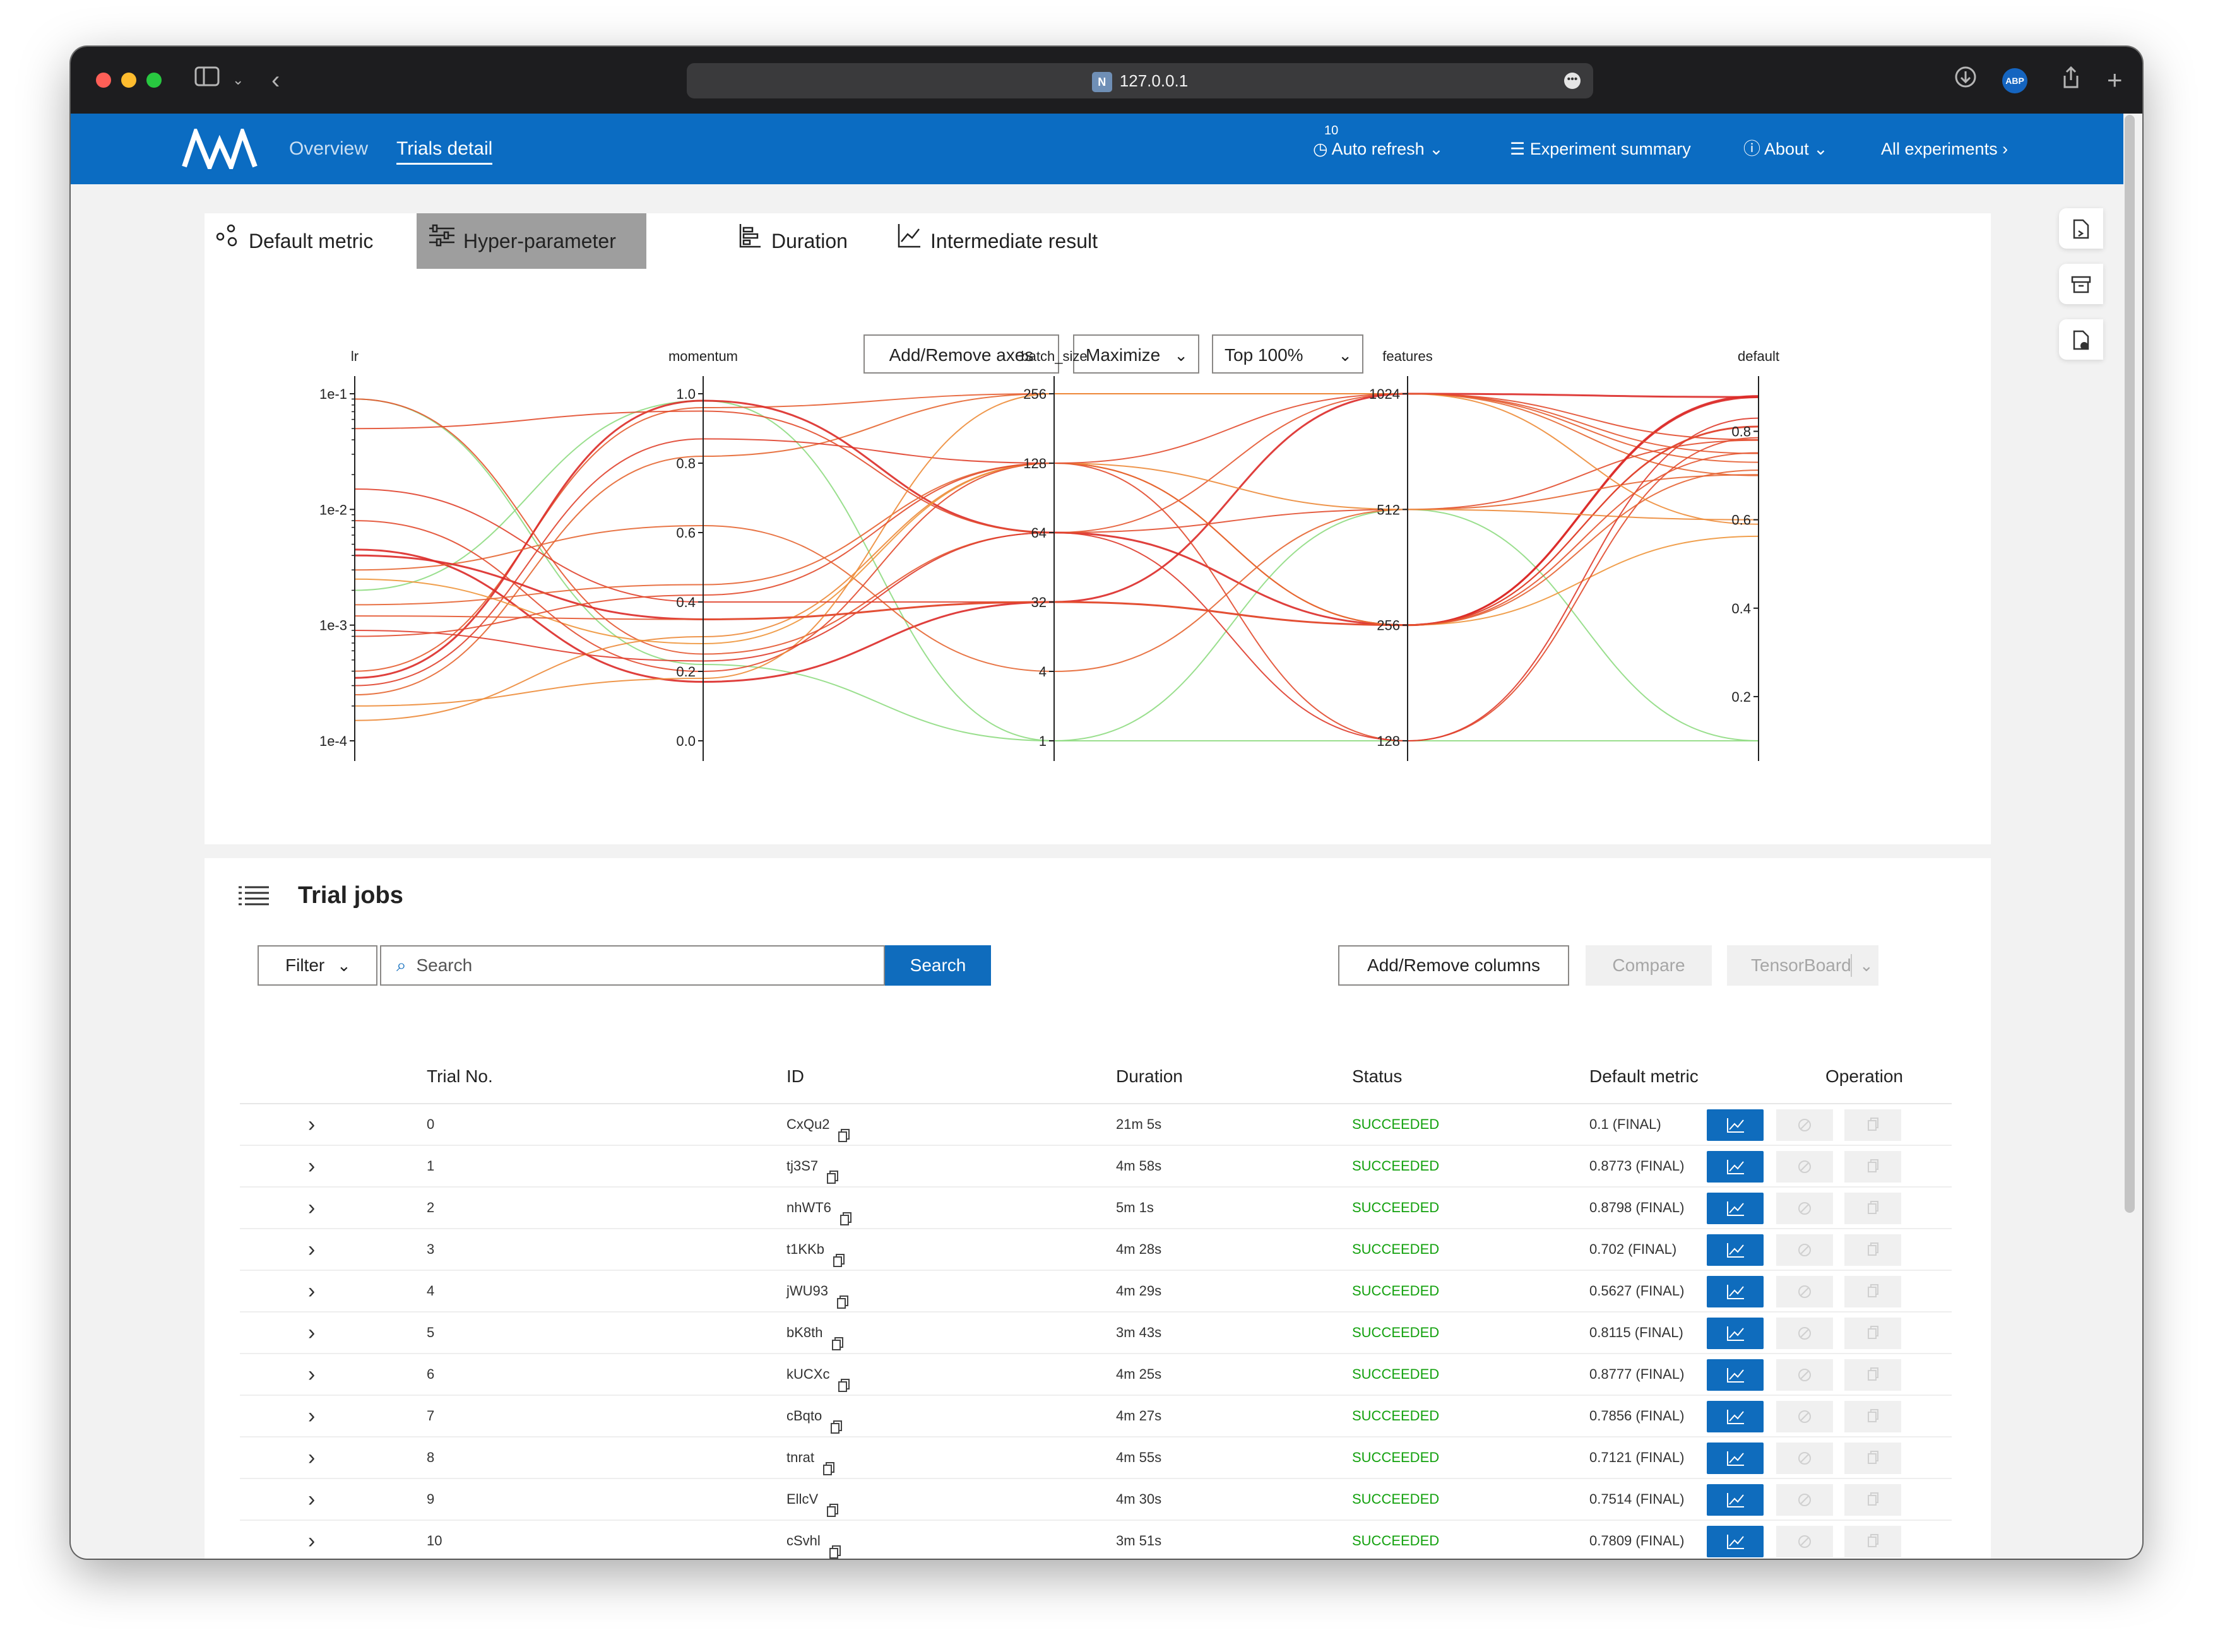 Image resolution: width=2213 pixels, height=1652 pixels. I want to click on table-row: › 2 nhWT6 5m 1s SUCCEEDED 0.8798 (FINAL), so click(1096, 1208).